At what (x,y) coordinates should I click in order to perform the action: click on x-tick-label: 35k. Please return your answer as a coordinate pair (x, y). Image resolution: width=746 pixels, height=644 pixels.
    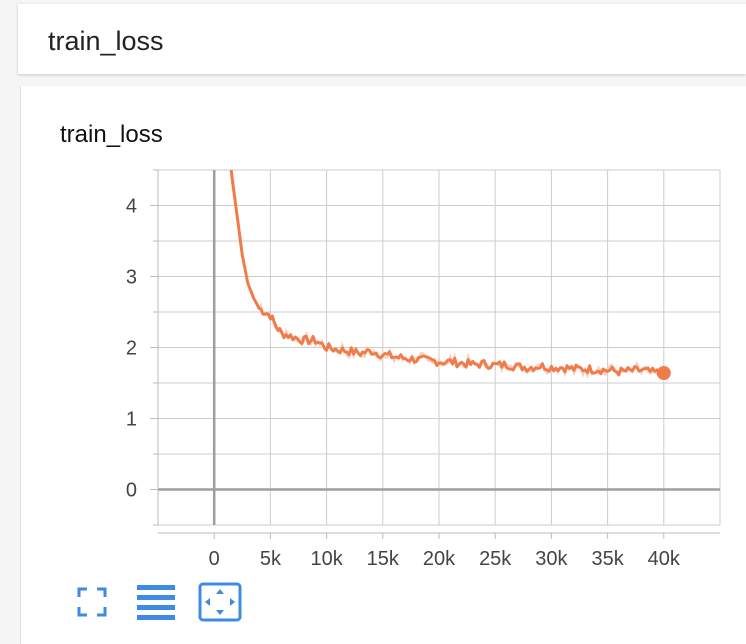
    Looking at the image, I should click on (607, 559).